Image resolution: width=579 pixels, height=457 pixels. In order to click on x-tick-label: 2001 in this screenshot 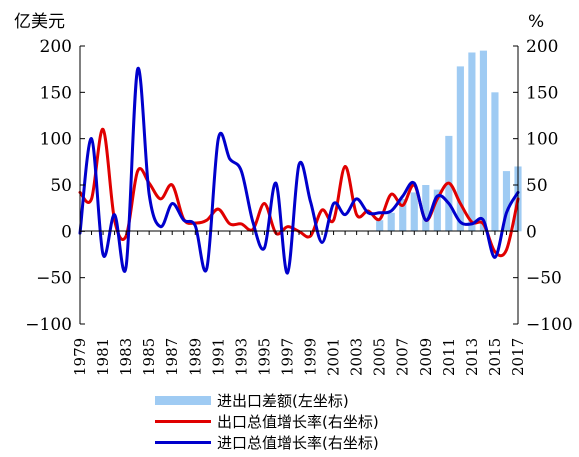, I will do `click(334, 357)`.